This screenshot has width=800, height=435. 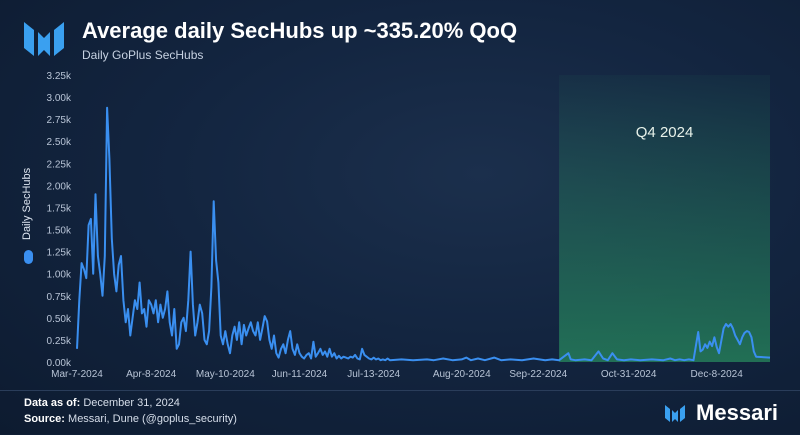 I want to click on source: Source: Messari, Dune (@goplus_security), so click(x=130, y=419).